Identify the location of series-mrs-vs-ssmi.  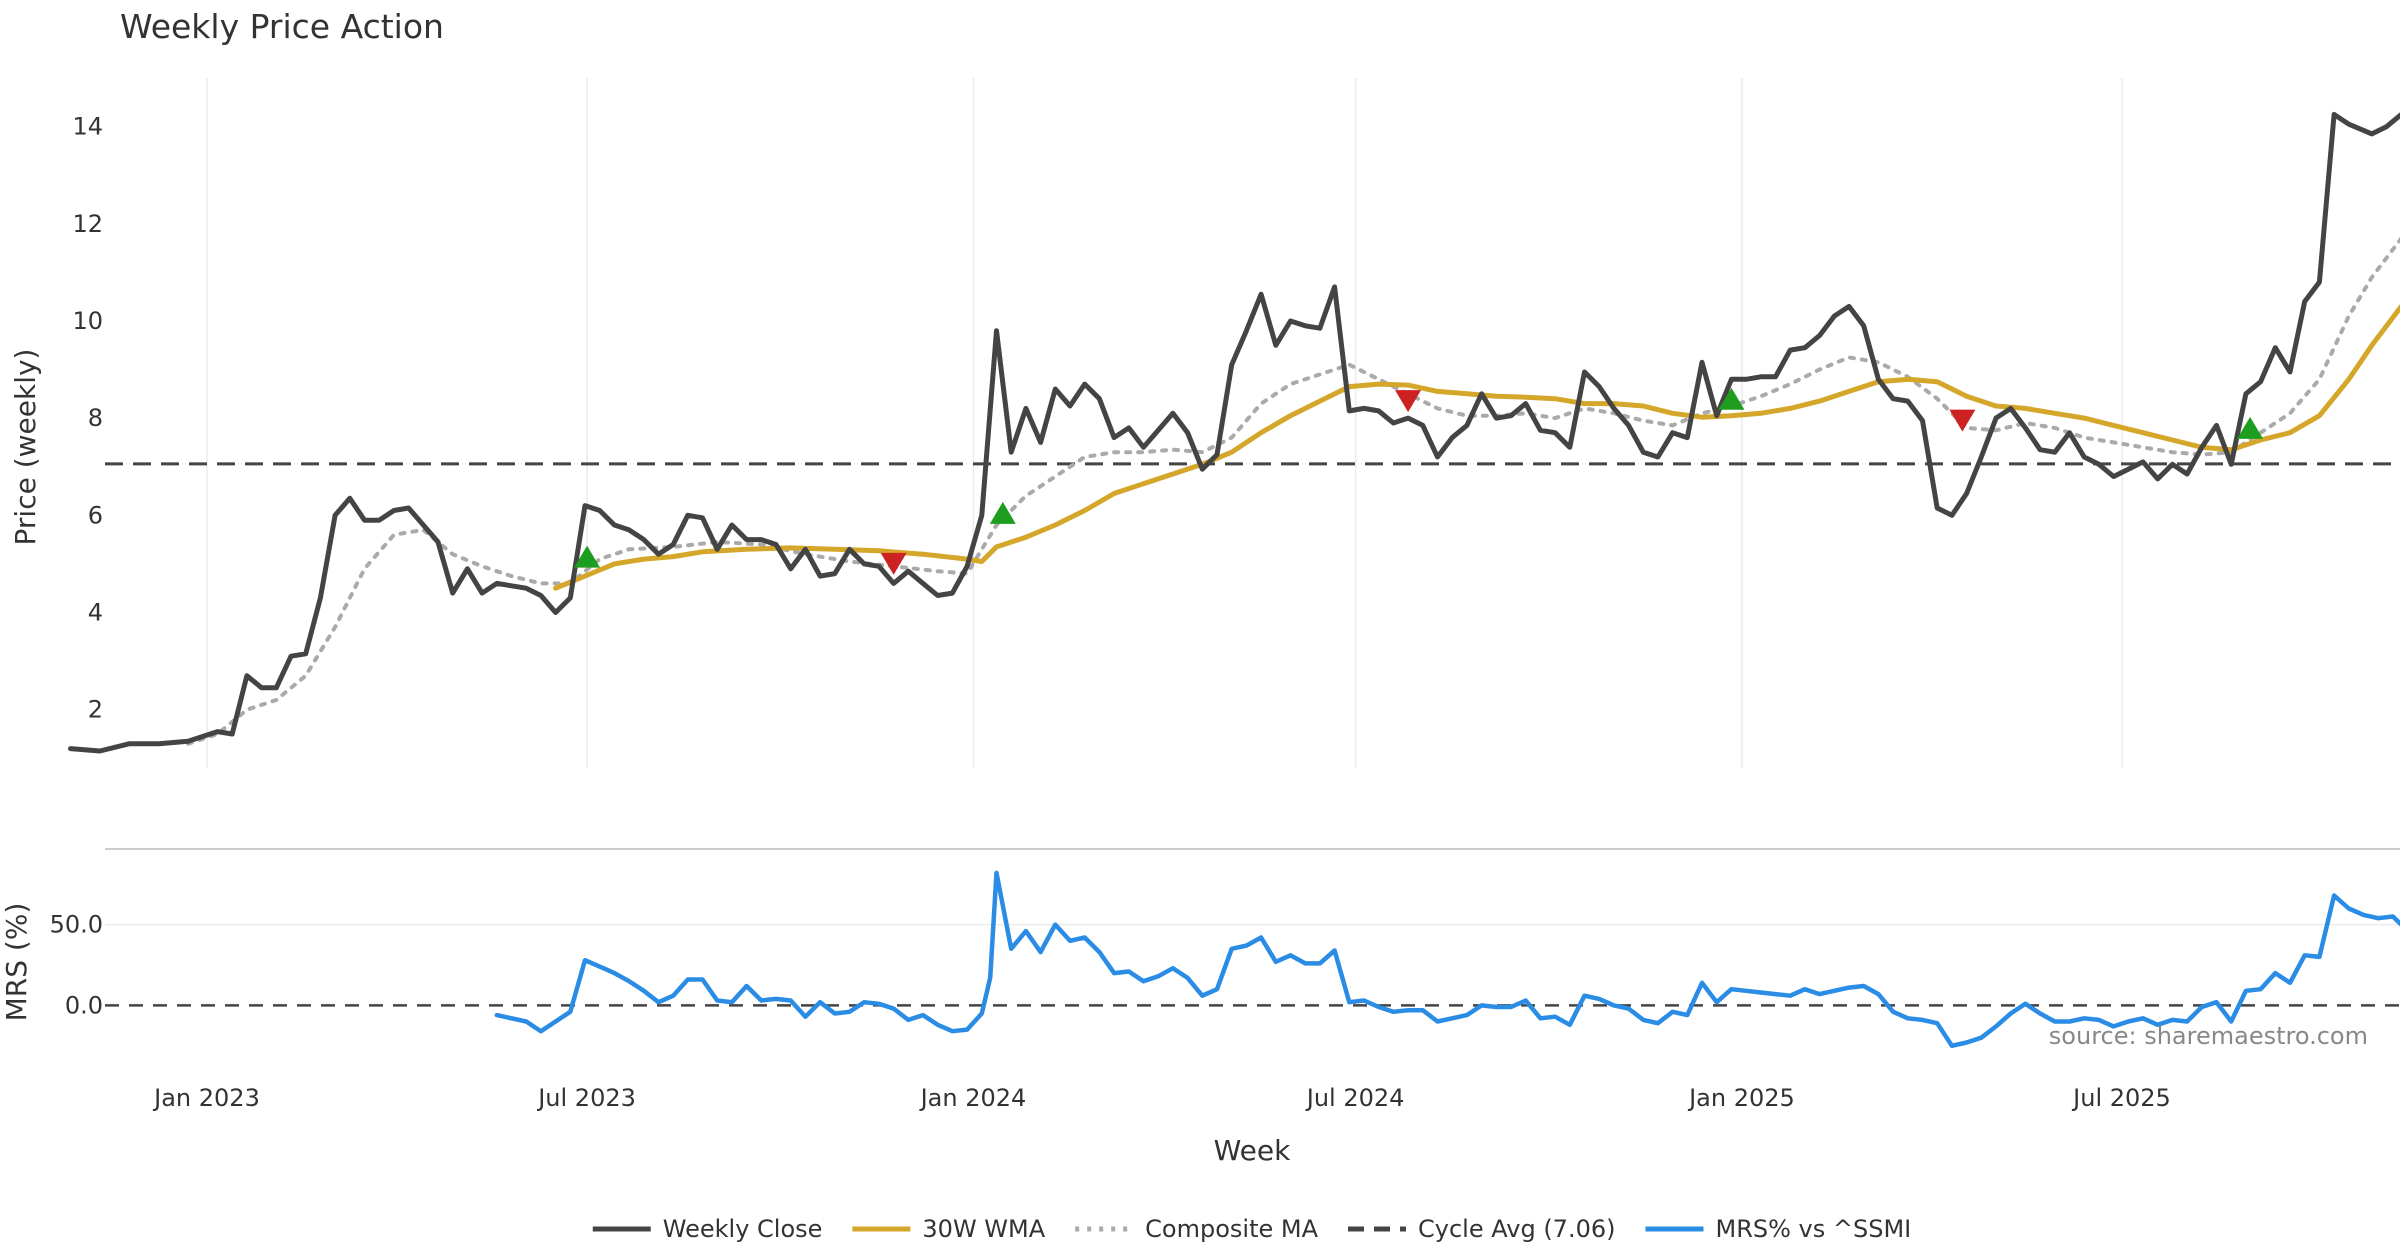
(1447, 959).